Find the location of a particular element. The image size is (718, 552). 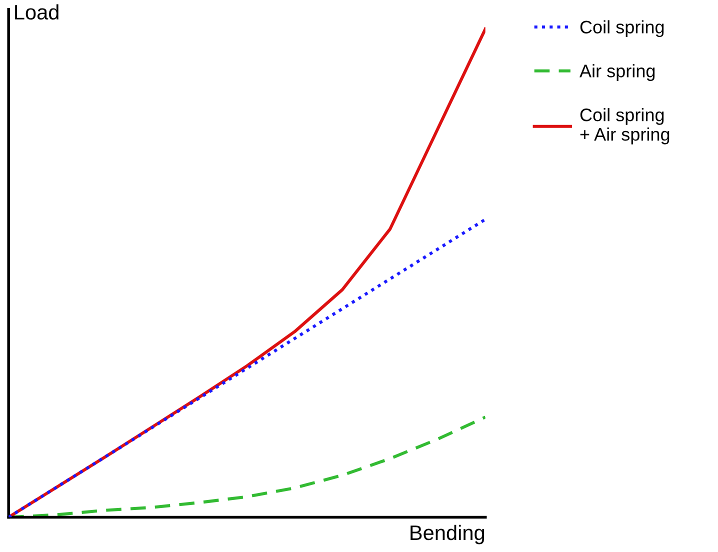

y-axis-title: Load is located at coordinates (36, 12).